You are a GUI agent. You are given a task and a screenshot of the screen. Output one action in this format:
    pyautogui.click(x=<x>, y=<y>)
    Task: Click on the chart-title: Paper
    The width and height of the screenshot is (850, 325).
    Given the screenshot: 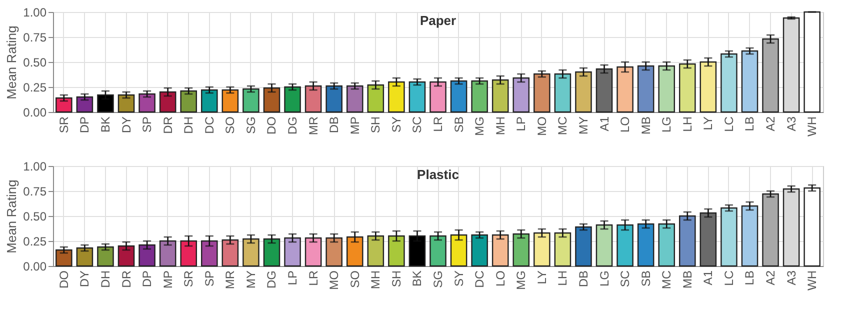 What is the action you would take?
    pyautogui.click(x=438, y=20)
    